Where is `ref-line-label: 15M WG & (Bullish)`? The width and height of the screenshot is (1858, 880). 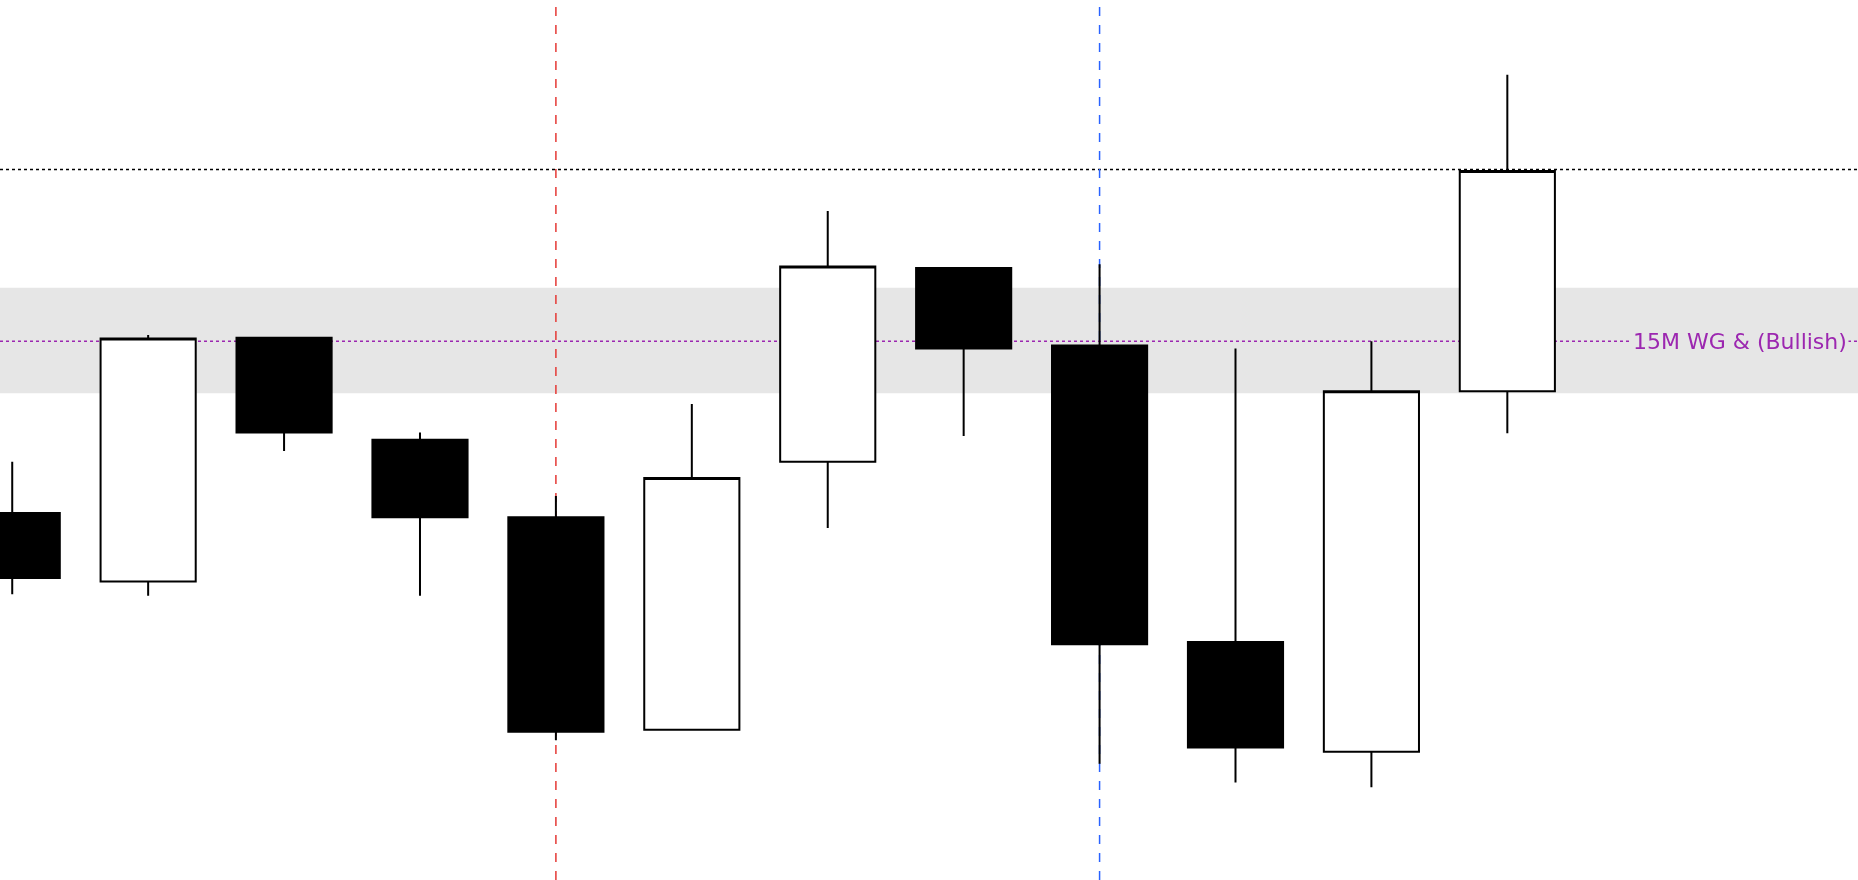
ref-line-label: 15M WG & (Bullish) is located at coordinates (1740, 341).